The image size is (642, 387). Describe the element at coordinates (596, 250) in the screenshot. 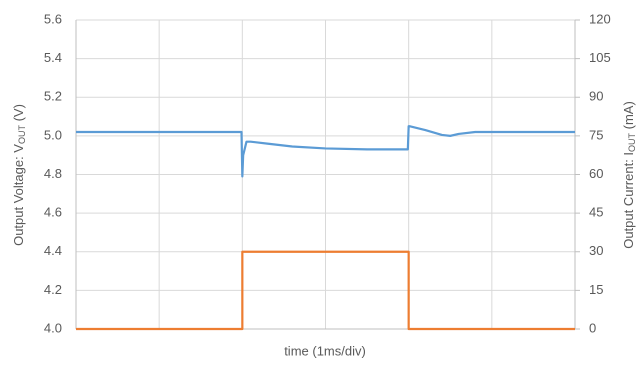

I see `y2-tick-label: 30` at that location.